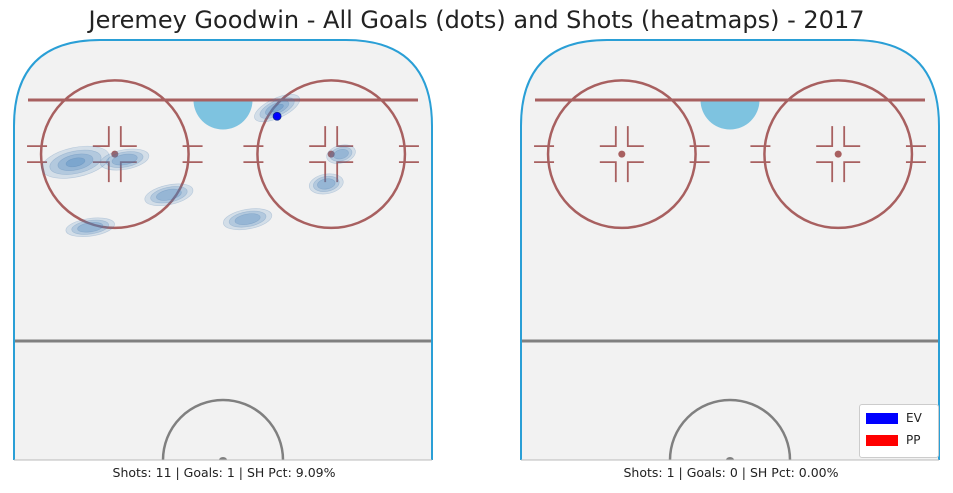 Image resolution: width=953 pixels, height=493 pixels. Describe the element at coordinates (882, 418) in the screenshot. I see `legend-swatch-ev` at that location.